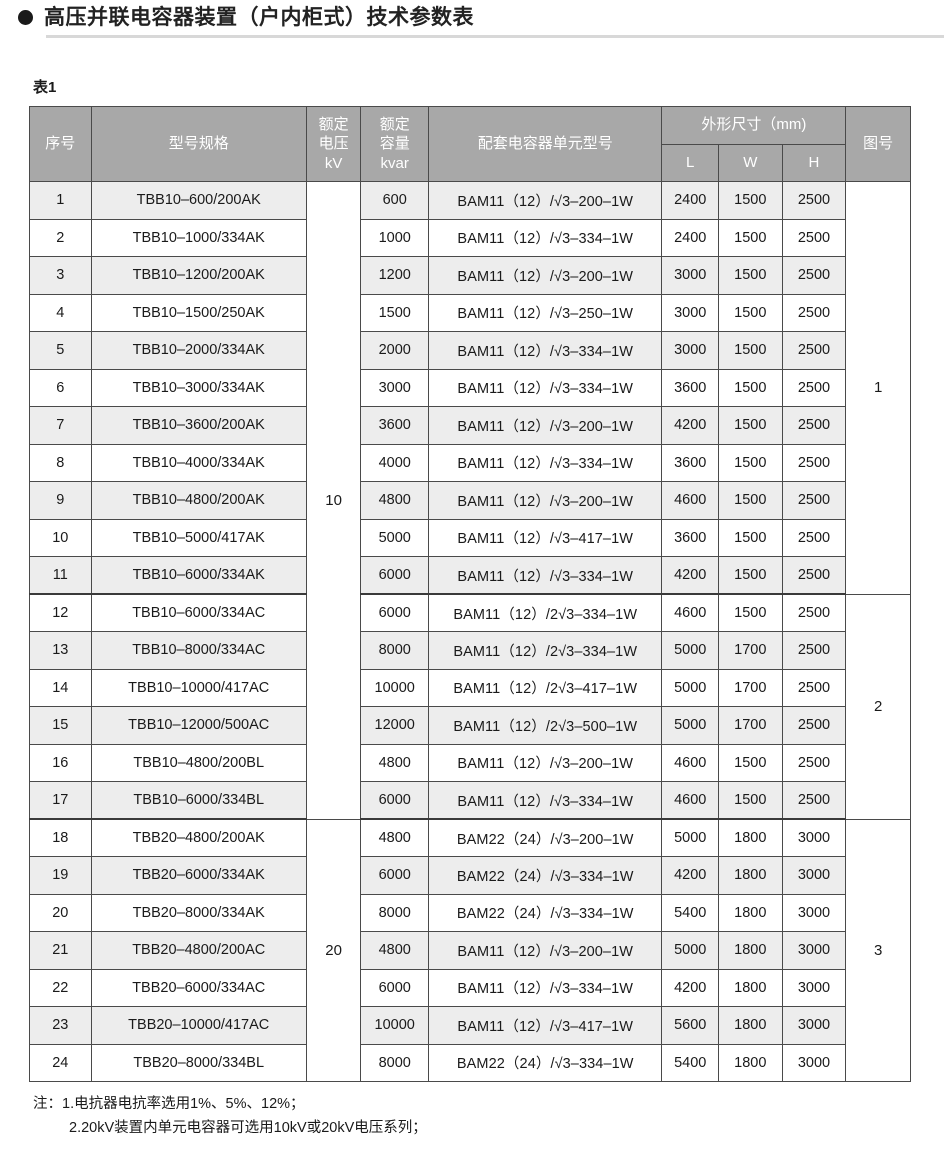 This screenshot has height=1151, width=950. Describe the element at coordinates (395, 350) in the screenshot. I see `cell-rated-capacity: 2000` at that location.